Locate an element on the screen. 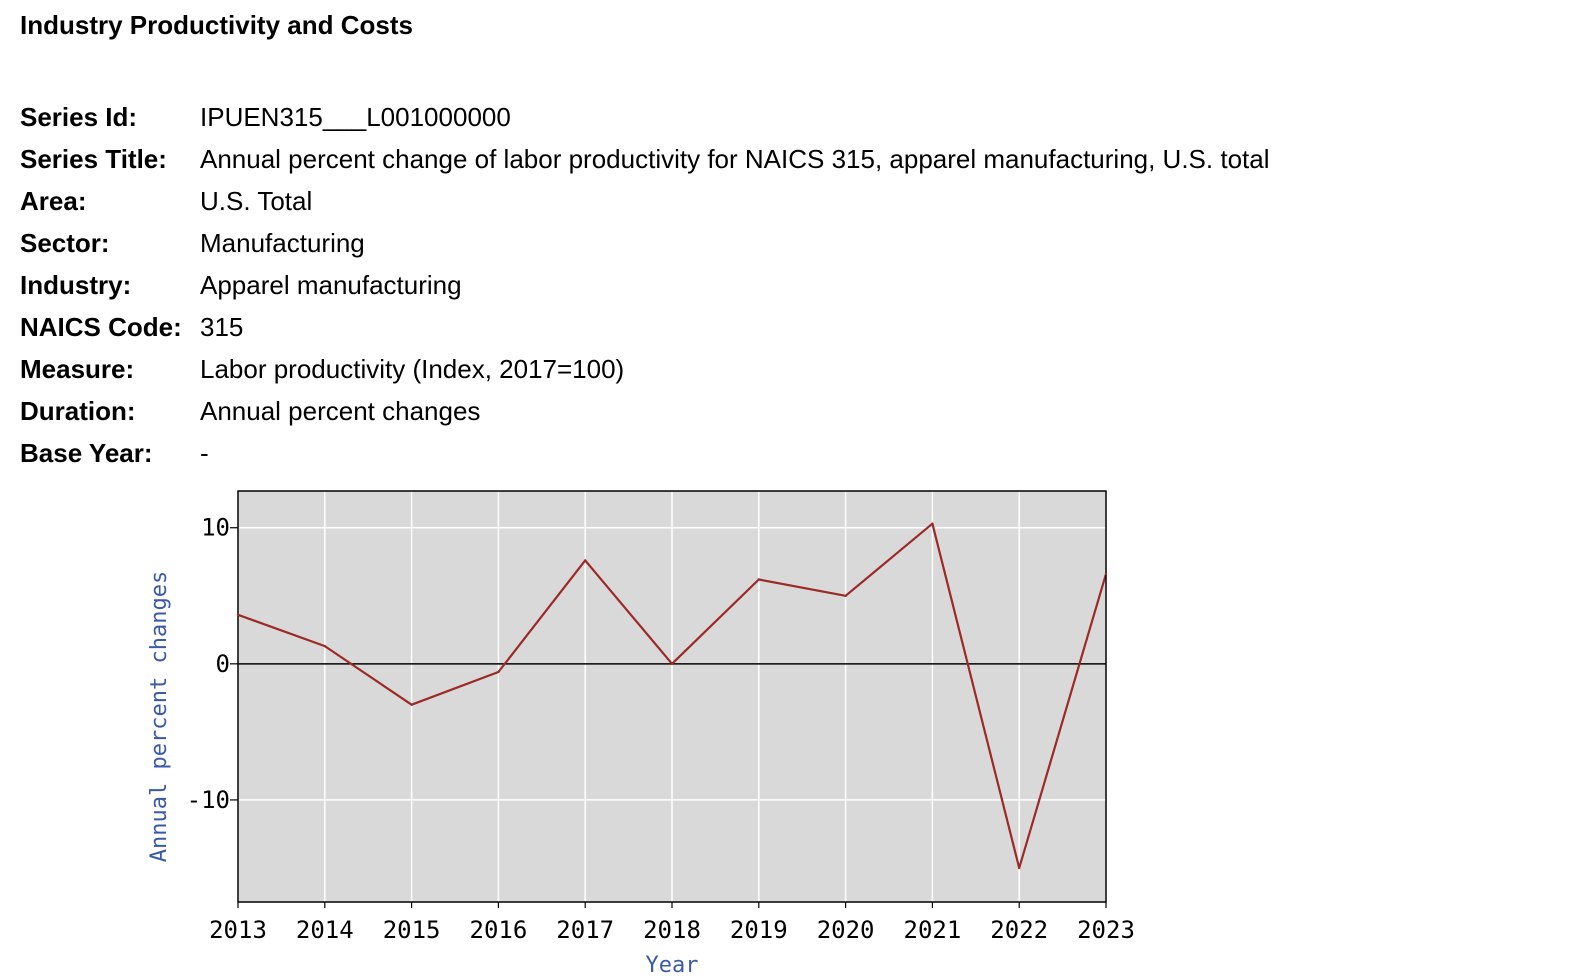 The width and height of the screenshot is (1574, 979). meta-row-series-id: Series Id: IPUEN315___L001000000 is located at coordinates (645, 117).